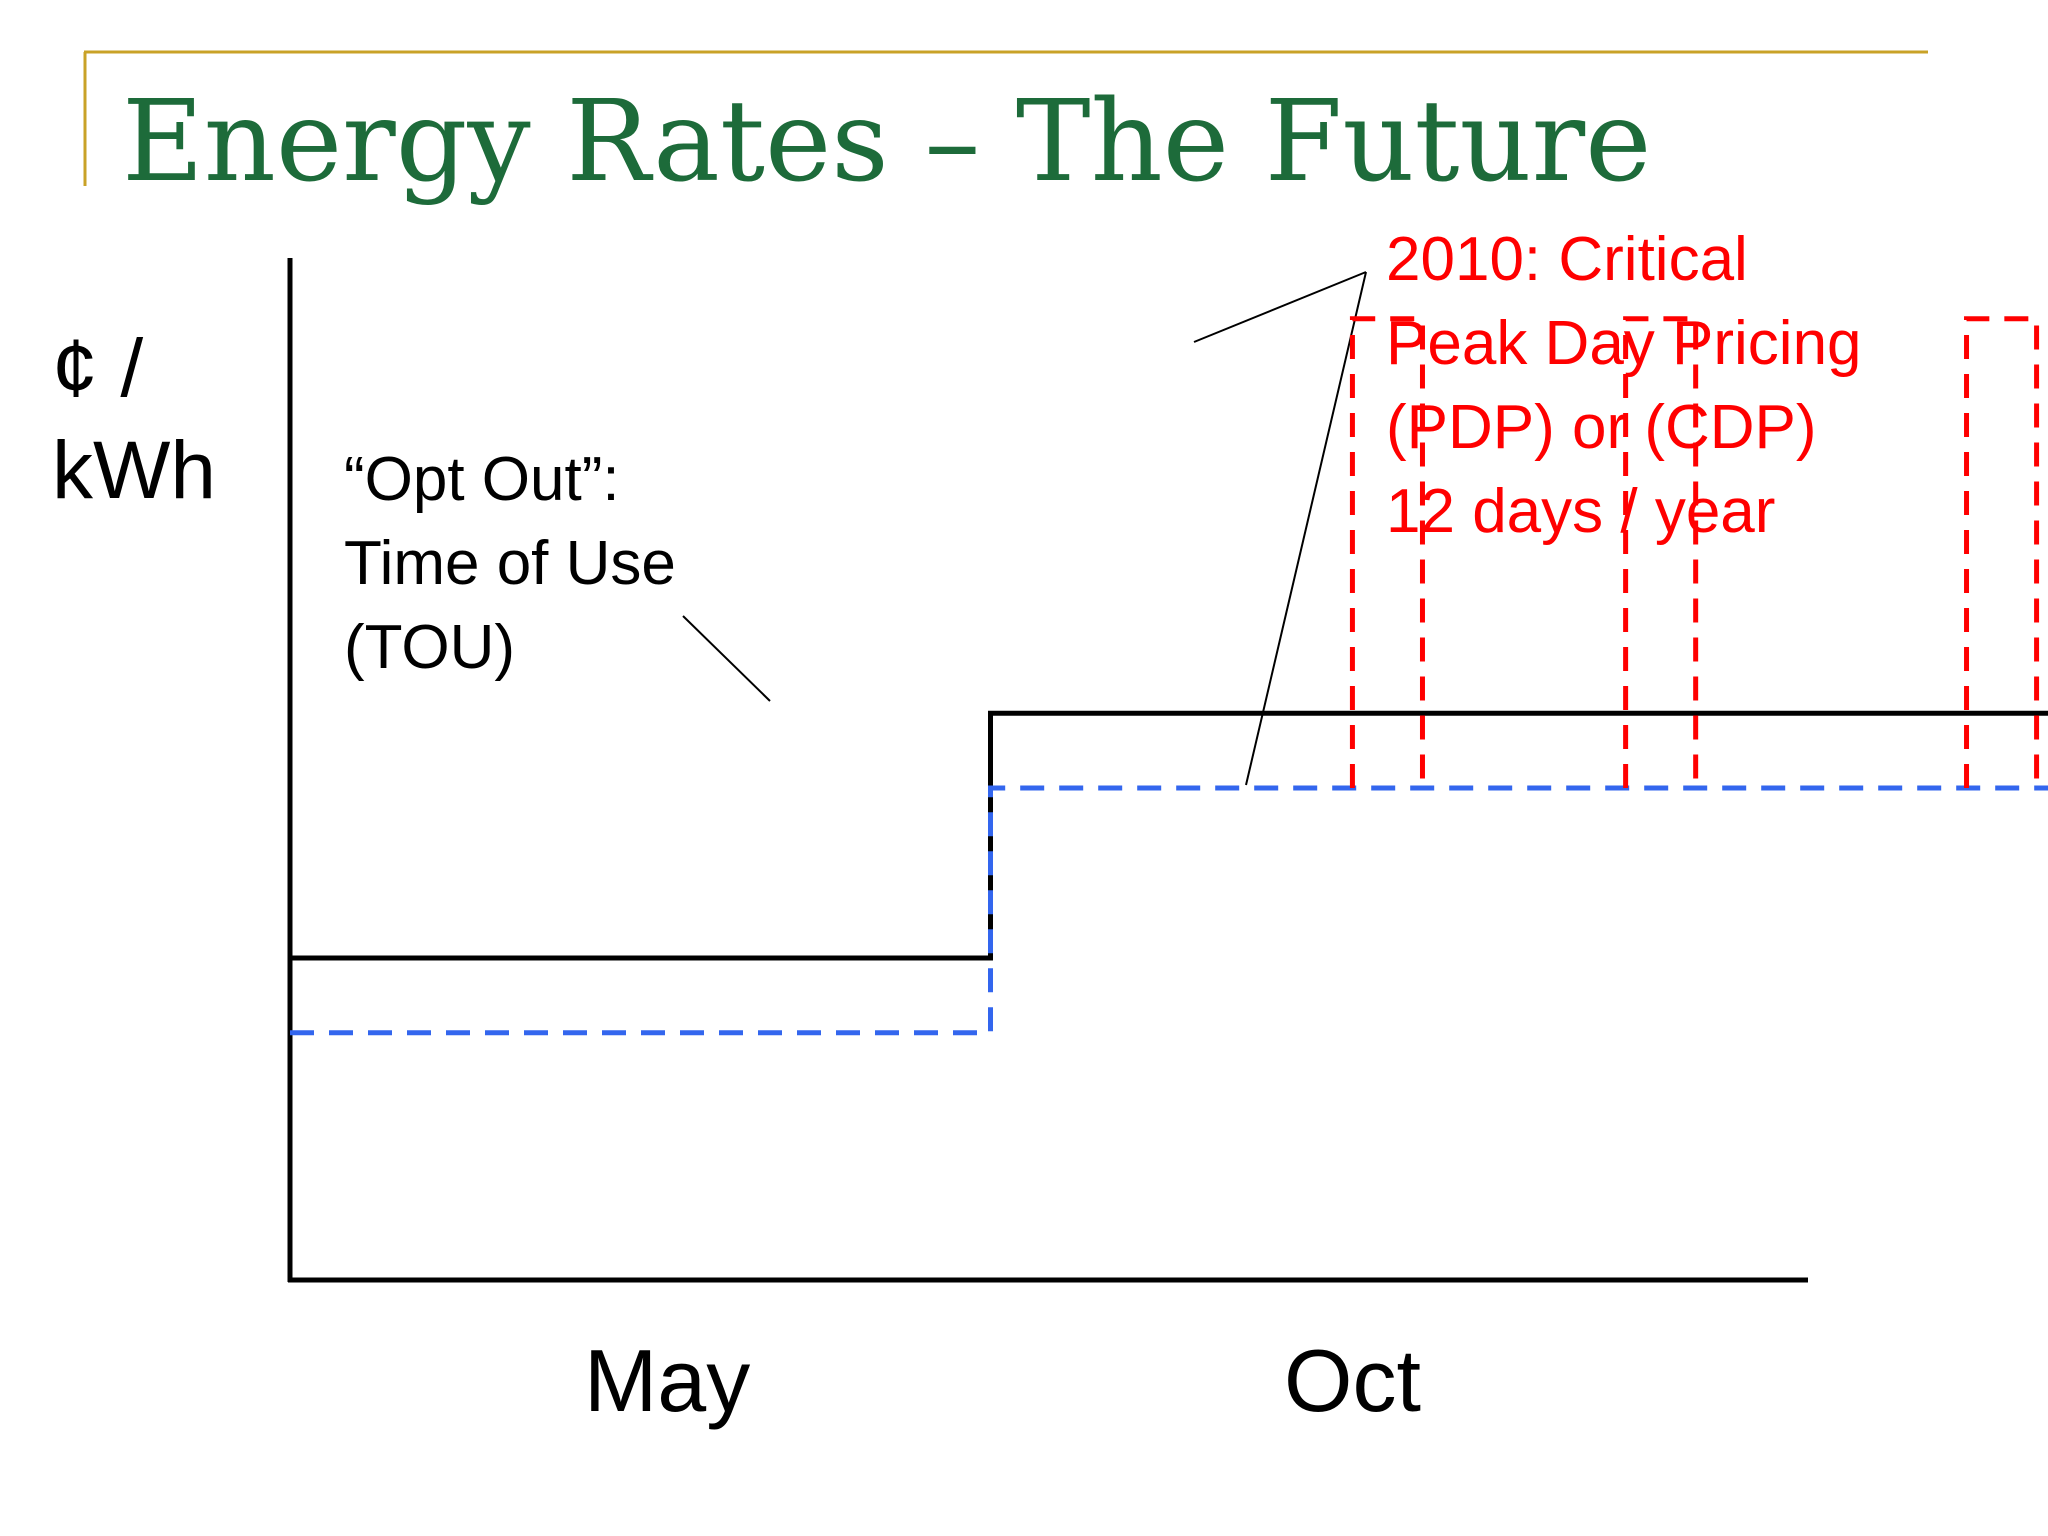 The width and height of the screenshot is (2048, 1536). What do you see at coordinates (1169, 835) in the screenshot?
I see `tou-rate-line` at bounding box center [1169, 835].